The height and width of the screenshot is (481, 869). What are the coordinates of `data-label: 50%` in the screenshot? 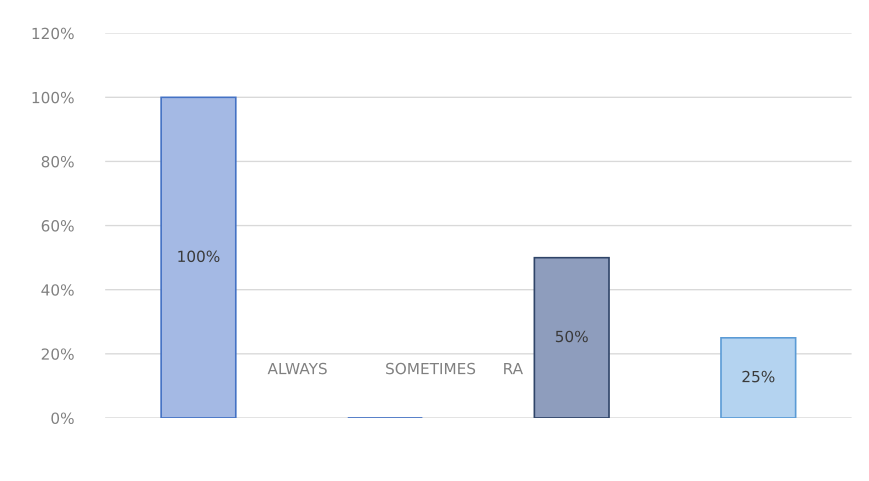 It's located at (572, 336).